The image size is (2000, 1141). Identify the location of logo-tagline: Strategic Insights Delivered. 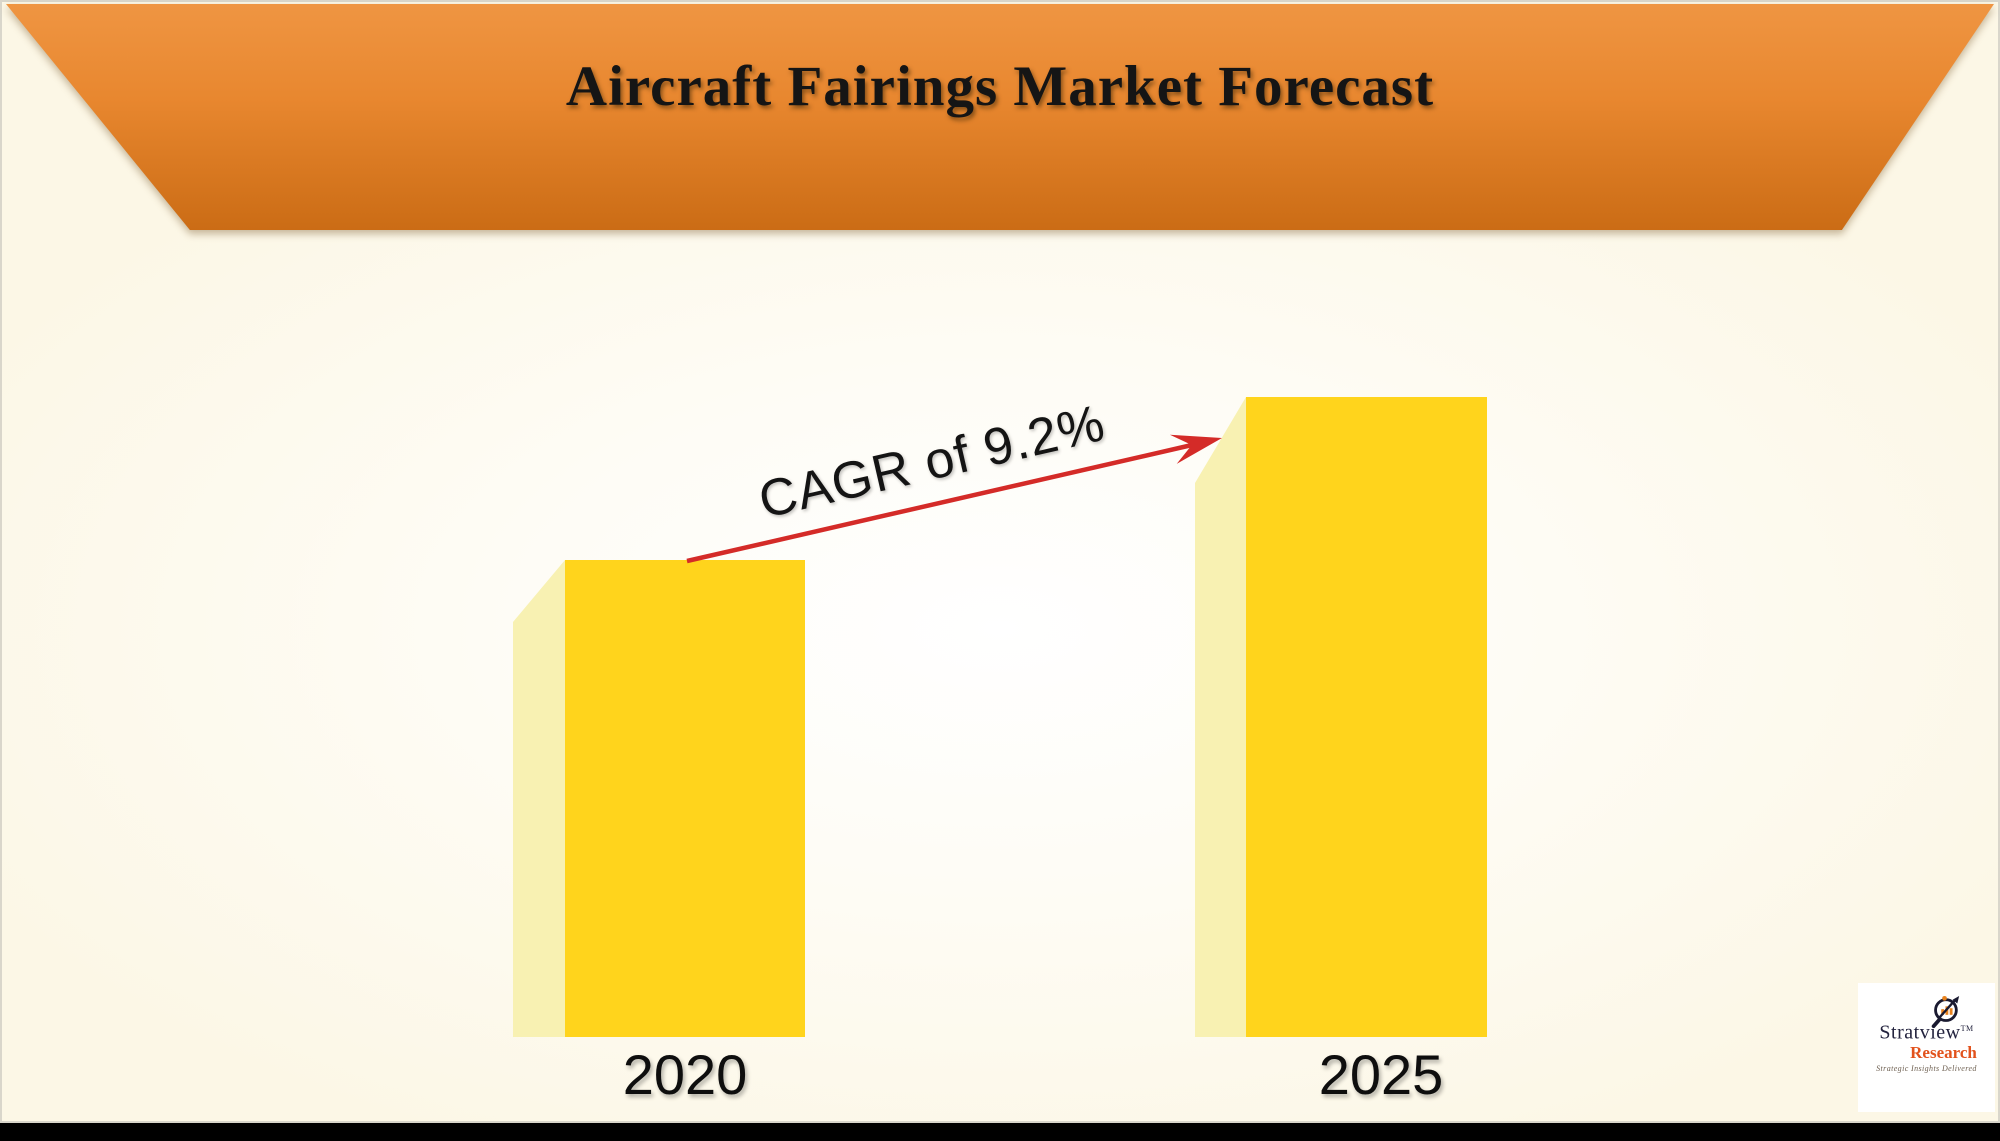
(1926, 1068).